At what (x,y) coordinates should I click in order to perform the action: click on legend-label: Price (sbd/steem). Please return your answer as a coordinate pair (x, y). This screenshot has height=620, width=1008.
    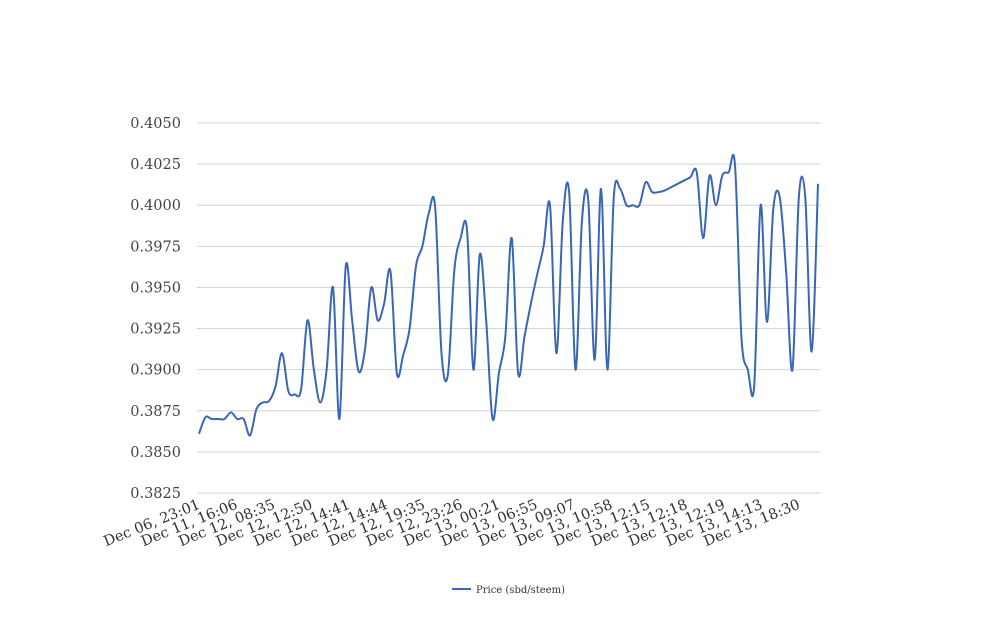
    Looking at the image, I should click on (520, 590).